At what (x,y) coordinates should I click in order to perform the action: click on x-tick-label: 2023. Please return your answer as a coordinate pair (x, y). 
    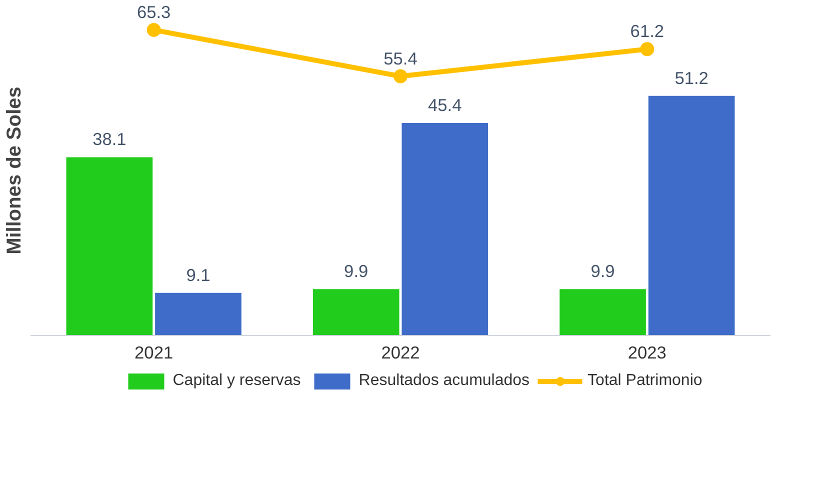
    Looking at the image, I should click on (647, 352).